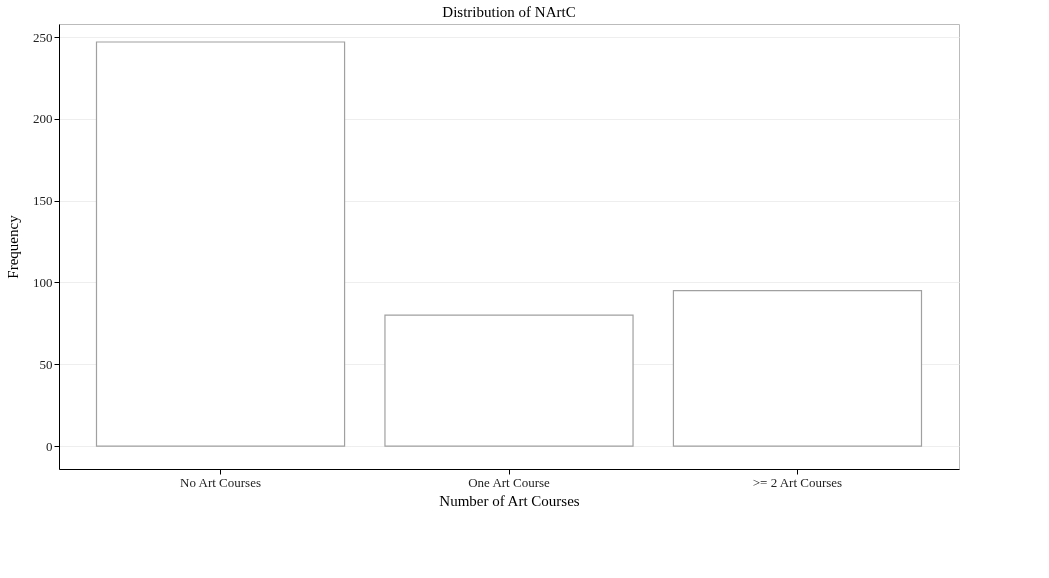  What do you see at coordinates (43, 119) in the screenshot?
I see `y-tick-label: 200` at bounding box center [43, 119].